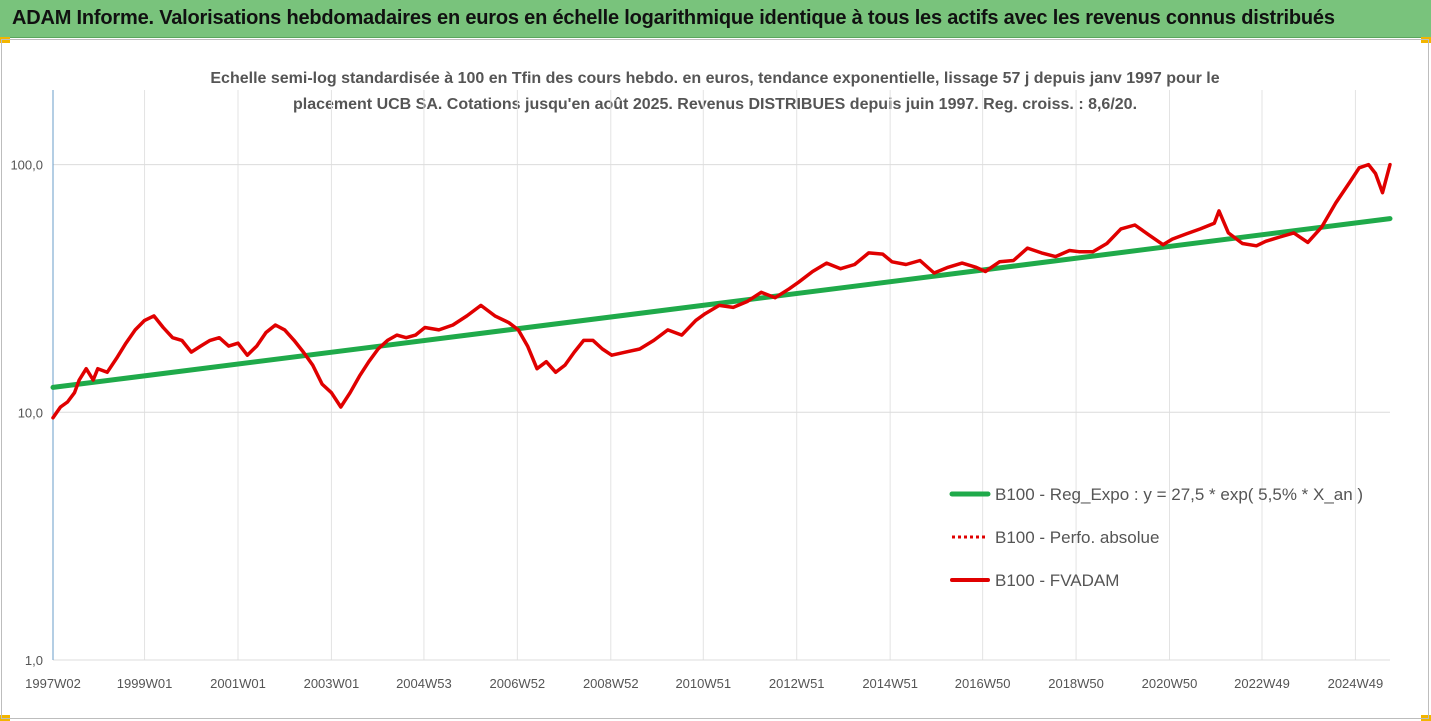  I want to click on x-tick-label-8: 2012W51, so click(797, 683).